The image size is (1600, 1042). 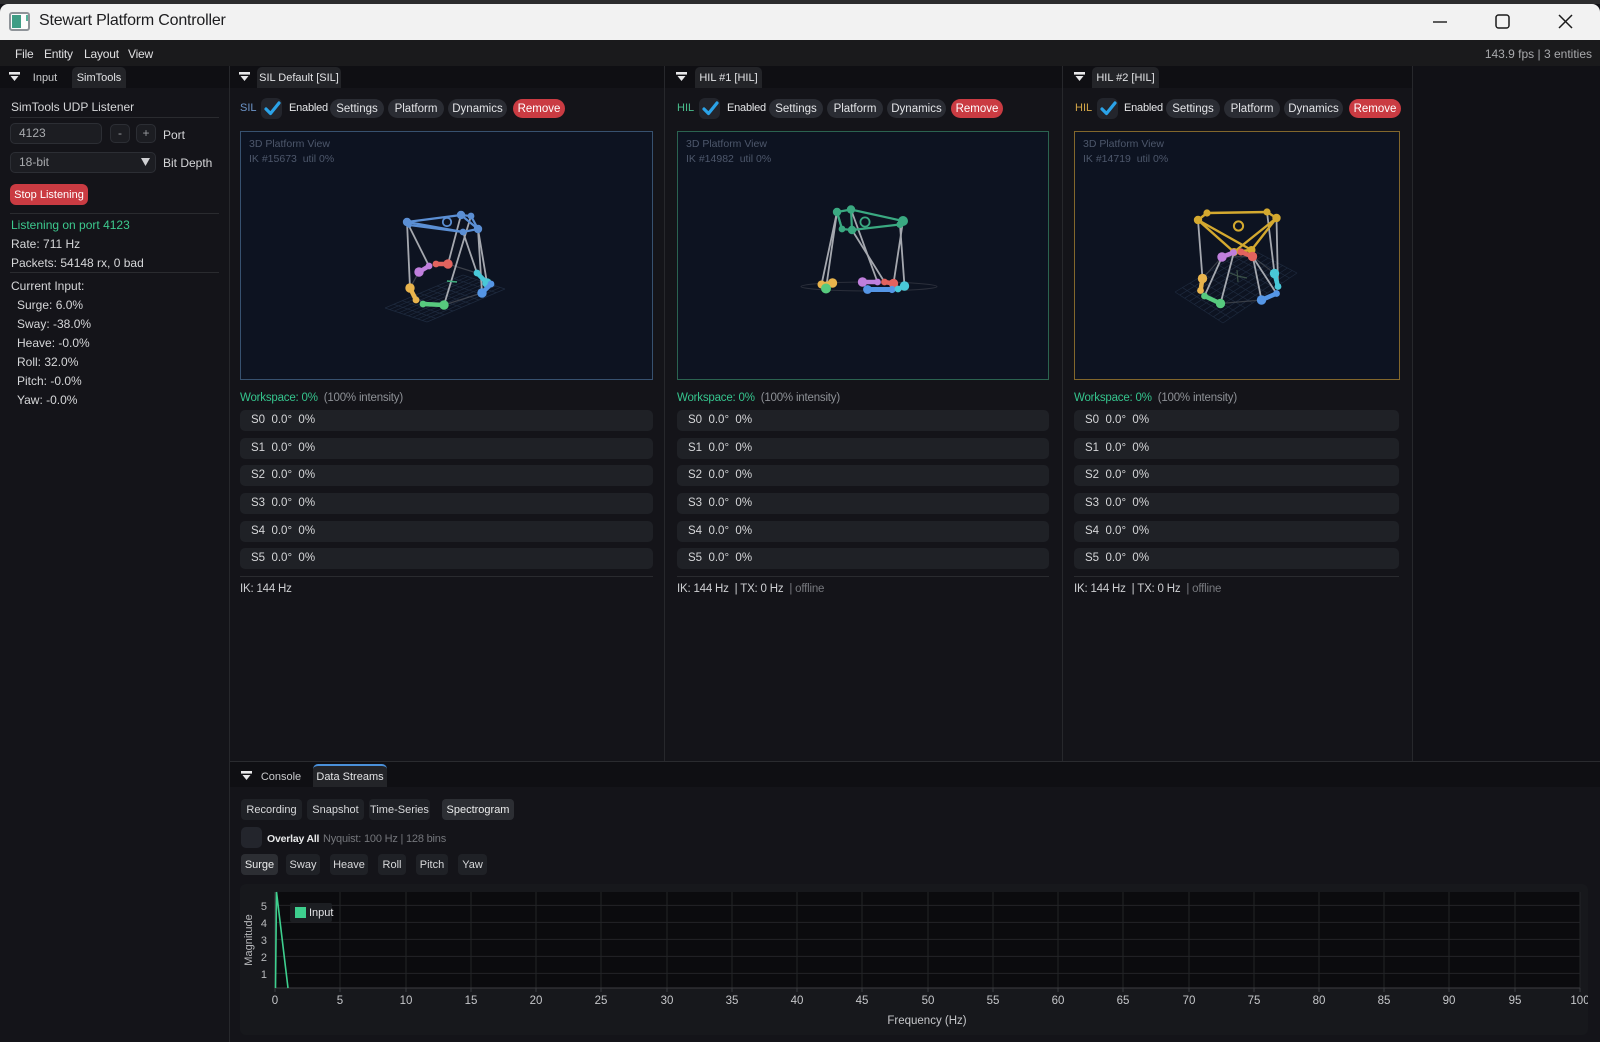 What do you see at coordinates (1319, 1001) in the screenshot?
I see `svg-text: 80` at bounding box center [1319, 1001].